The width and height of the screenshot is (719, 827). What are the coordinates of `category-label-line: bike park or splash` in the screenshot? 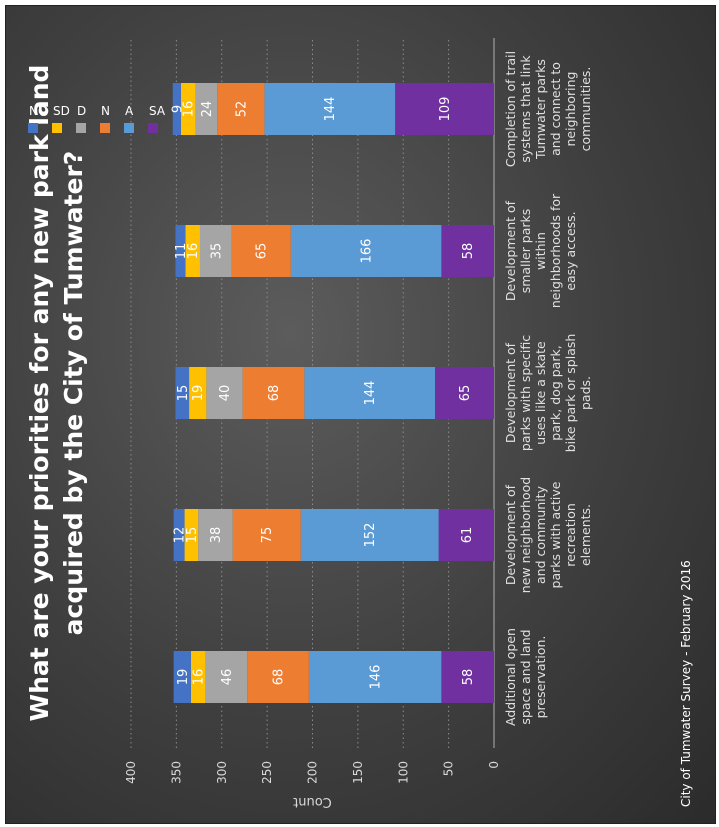 It's located at (570, 393).